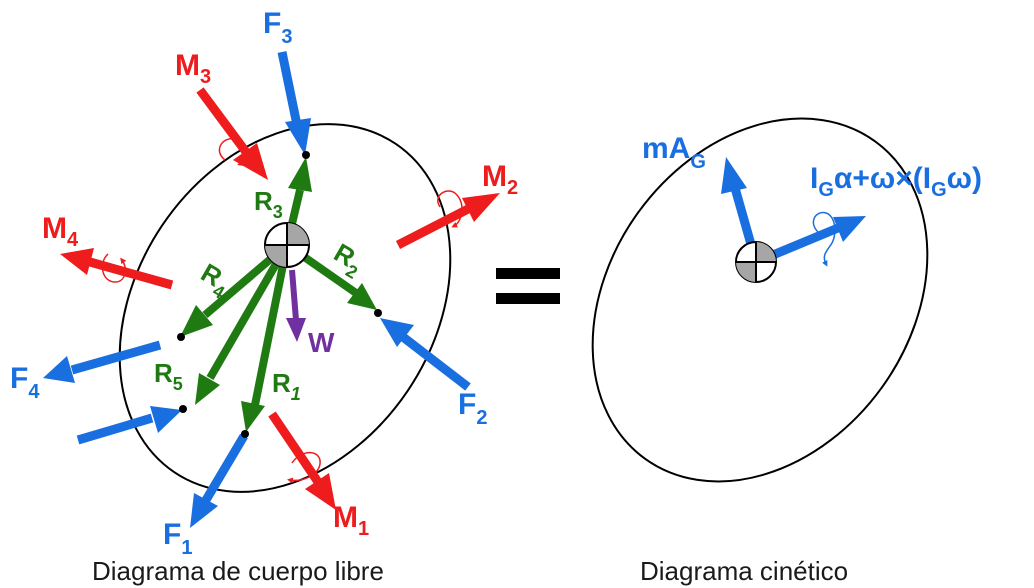 This screenshot has width=1034, height=588. Describe the element at coordinates (500, 179) in the screenshot. I see `label-M2: M2` at that location.